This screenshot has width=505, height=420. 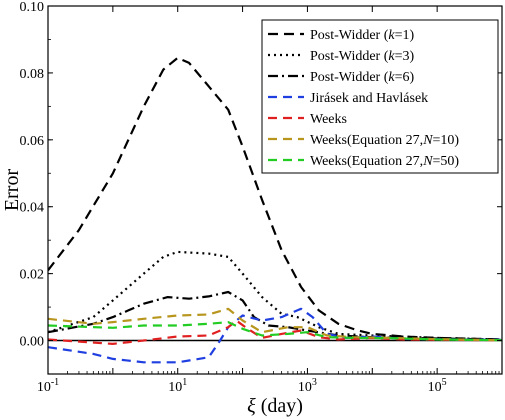 What do you see at coordinates (307, 386) in the screenshot?
I see `x-tick-label-2: 10³` at bounding box center [307, 386].